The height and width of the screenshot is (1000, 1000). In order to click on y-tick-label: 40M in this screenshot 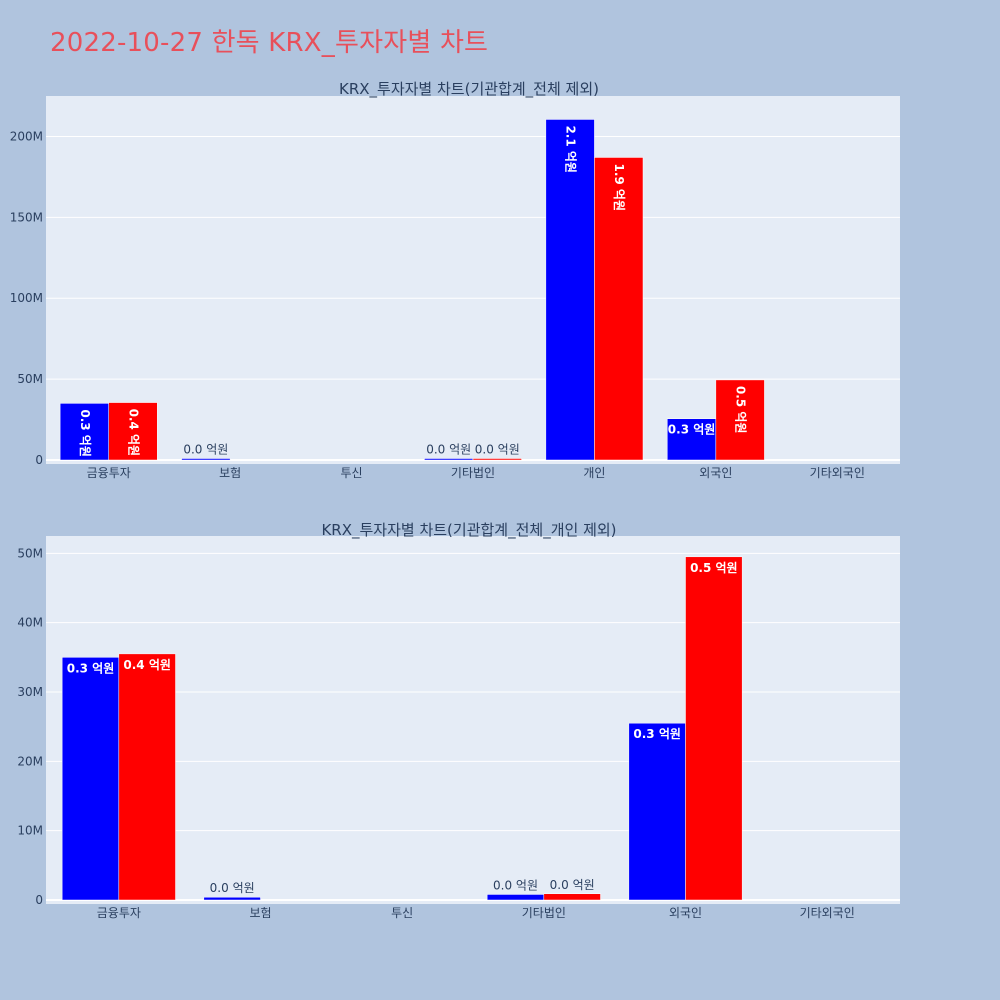, I will do `click(30, 623)`.